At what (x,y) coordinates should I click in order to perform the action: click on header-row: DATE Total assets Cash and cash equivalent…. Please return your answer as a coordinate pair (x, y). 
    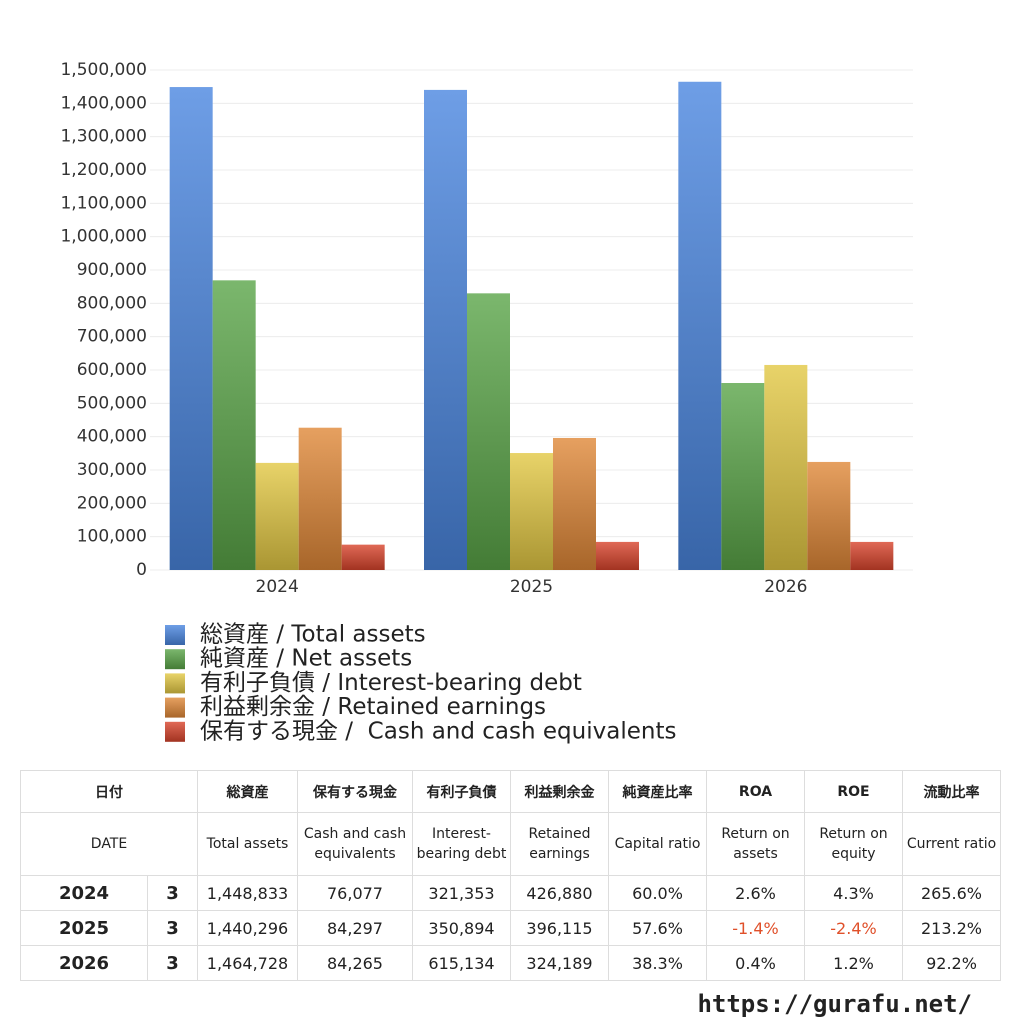
    Looking at the image, I should click on (510, 844).